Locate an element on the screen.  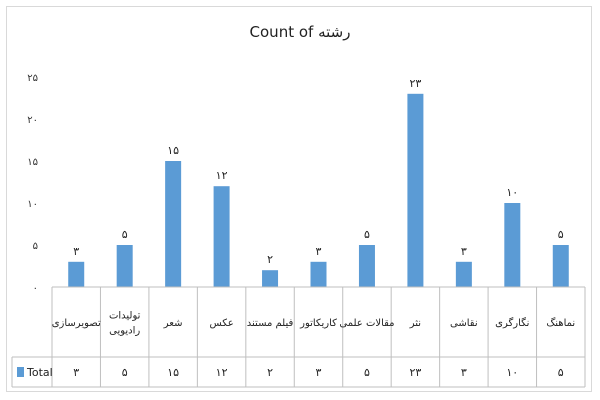
category-label: مقالات علمی is located at coordinates (366, 323).